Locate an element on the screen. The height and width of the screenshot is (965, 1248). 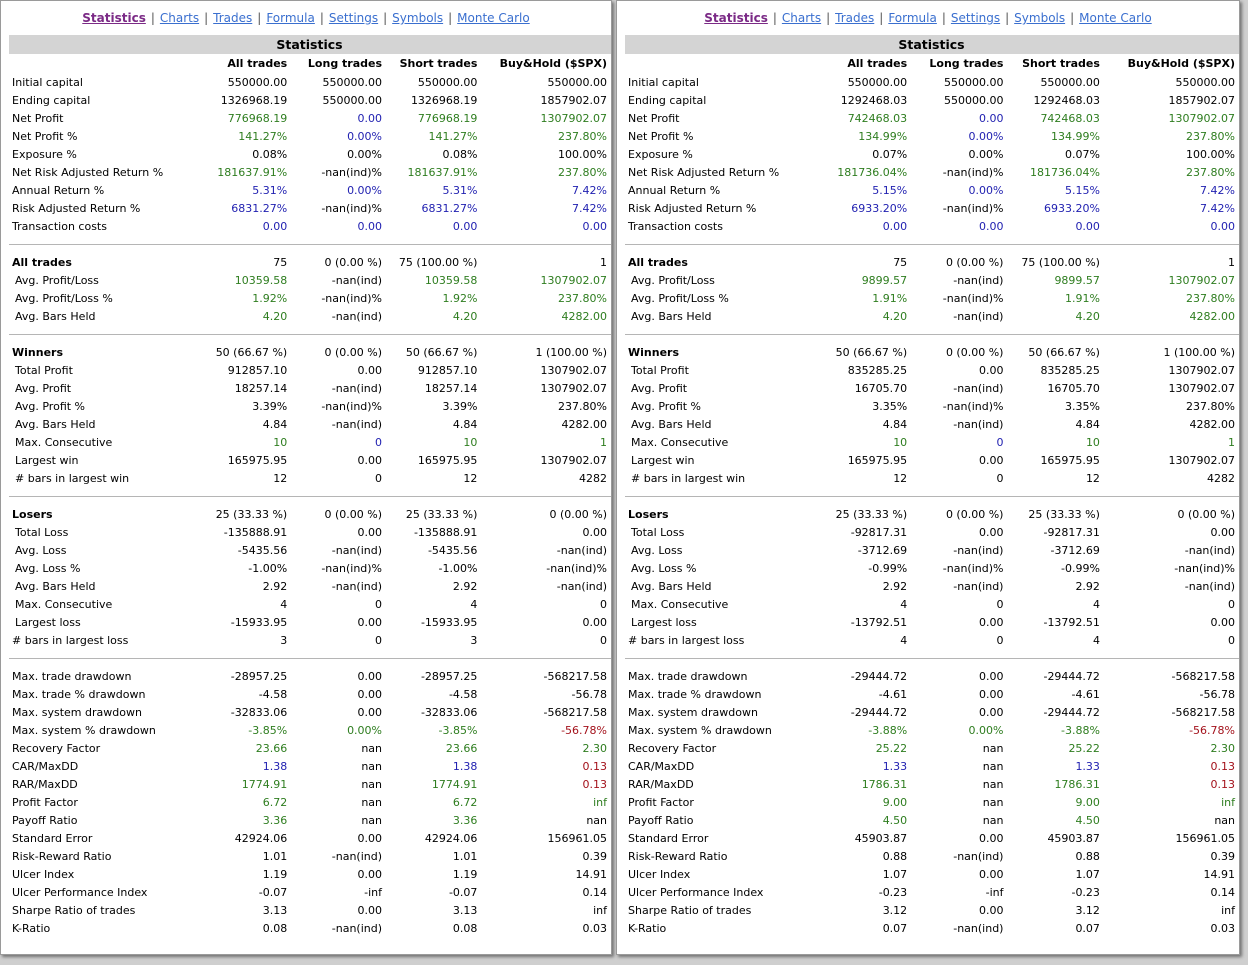
stat-row: Exposure % 0.07% 0.00% 0.07% 100.00% is located at coordinates (932, 154).